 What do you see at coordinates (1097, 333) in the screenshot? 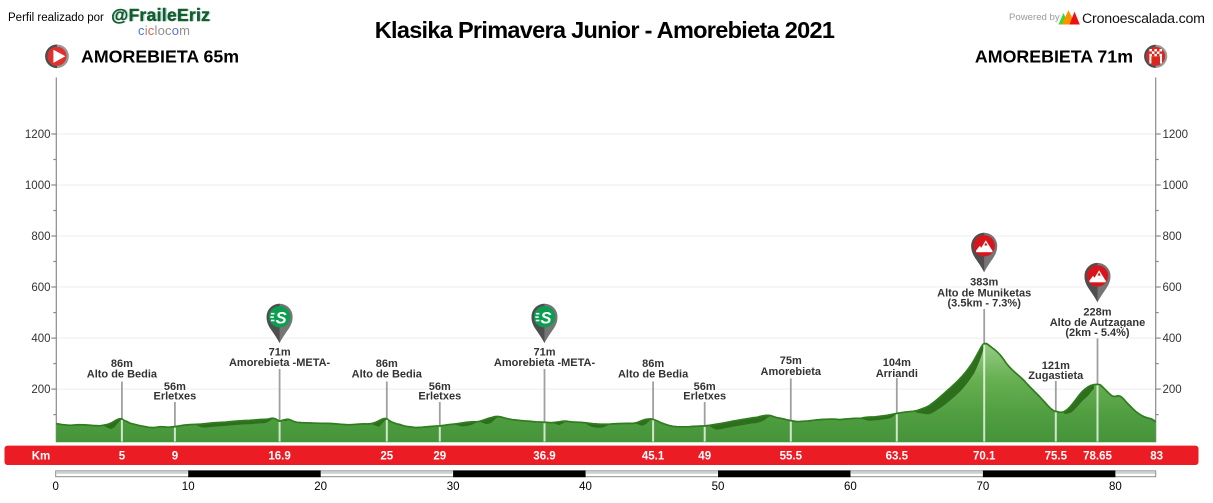
I see `svg-text: (2km - 5.4%)` at bounding box center [1097, 333].